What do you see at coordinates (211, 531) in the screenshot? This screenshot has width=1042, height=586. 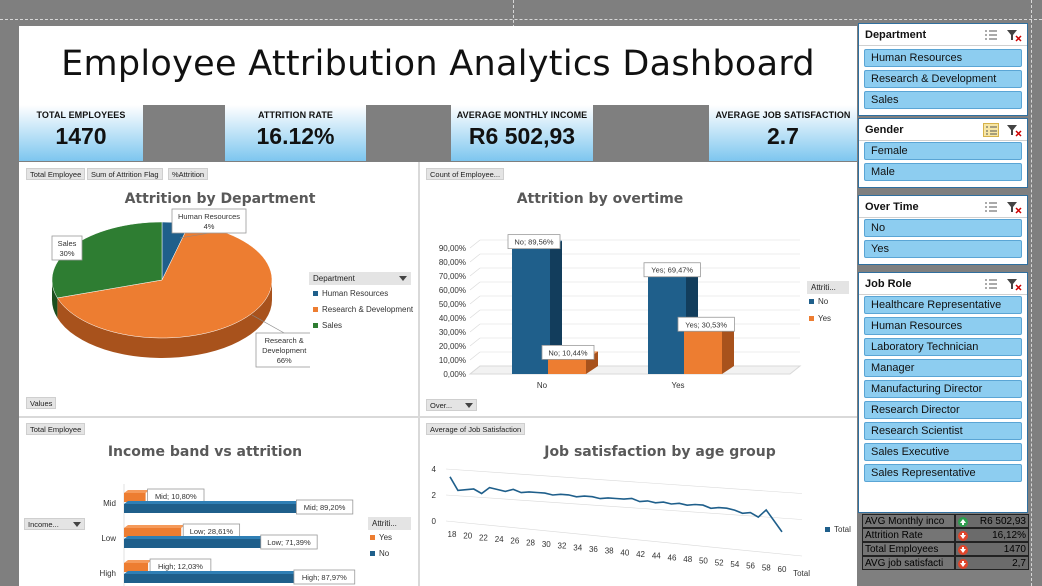 I see `bar-data-label: Low; 28,61%` at bounding box center [211, 531].